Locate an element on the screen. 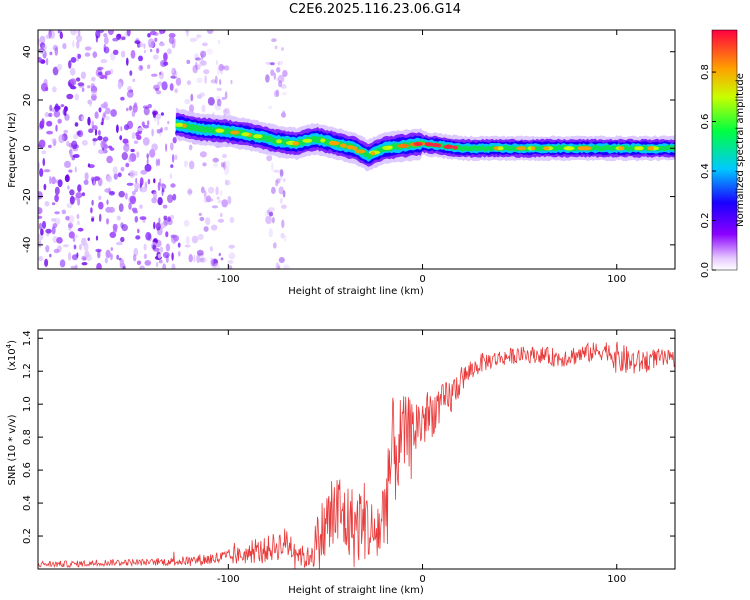  y-tick-label: 0.8 is located at coordinates (27, 437).